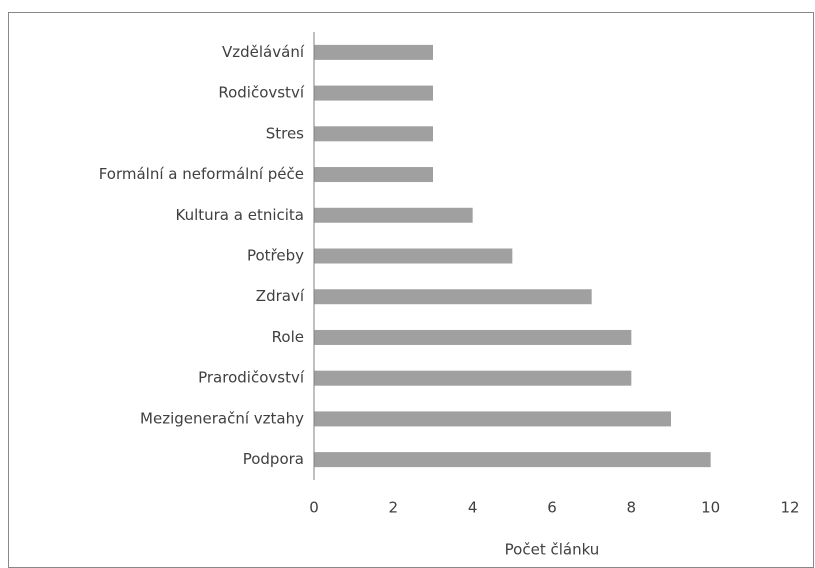 The height and width of the screenshot is (568, 815). Describe the element at coordinates (275, 256) in the screenshot. I see `y-tick-label: Potřeby` at that location.